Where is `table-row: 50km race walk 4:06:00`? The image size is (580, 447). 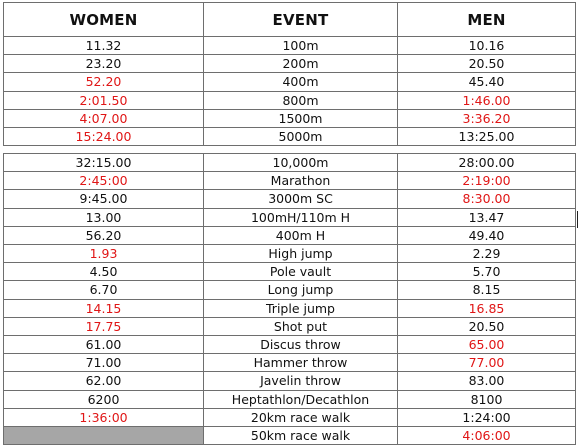
table-row: 50km race walk 4:06:00 is located at coordinates (289, 436).